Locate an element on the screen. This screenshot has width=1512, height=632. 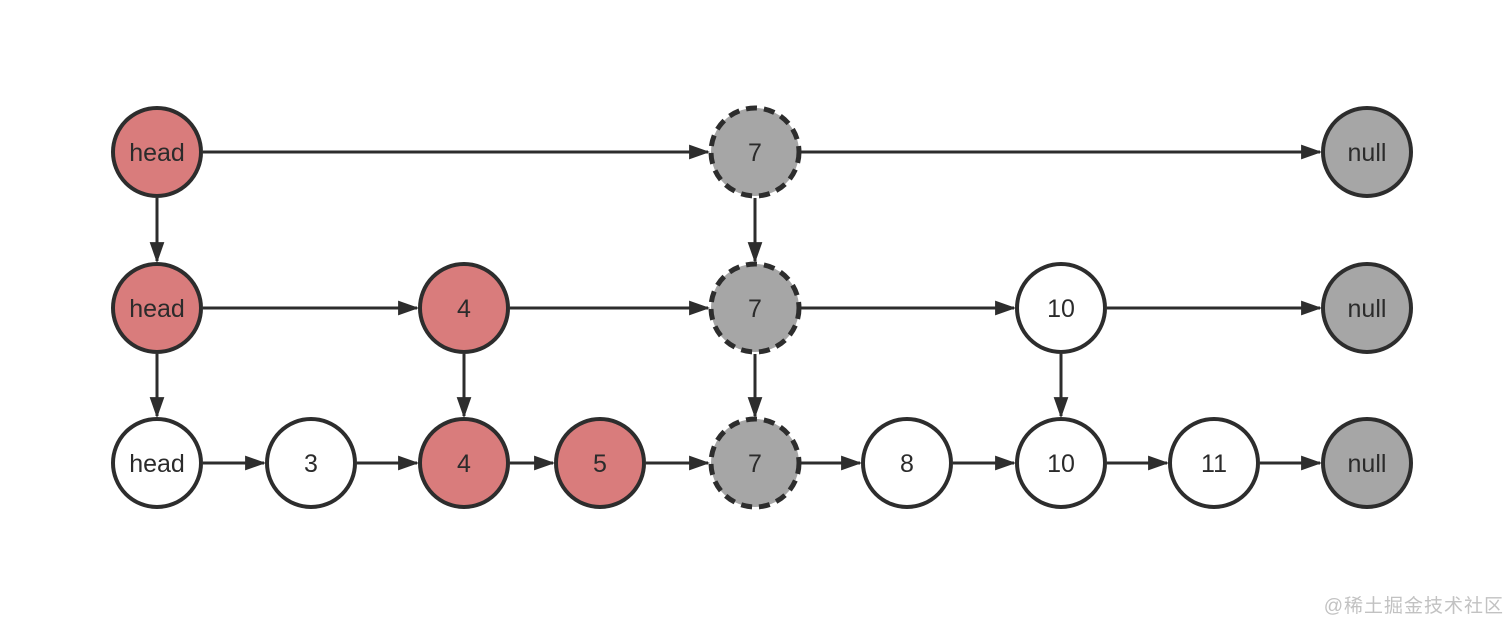
node-7-l3: 7 is located at coordinates (755, 463).